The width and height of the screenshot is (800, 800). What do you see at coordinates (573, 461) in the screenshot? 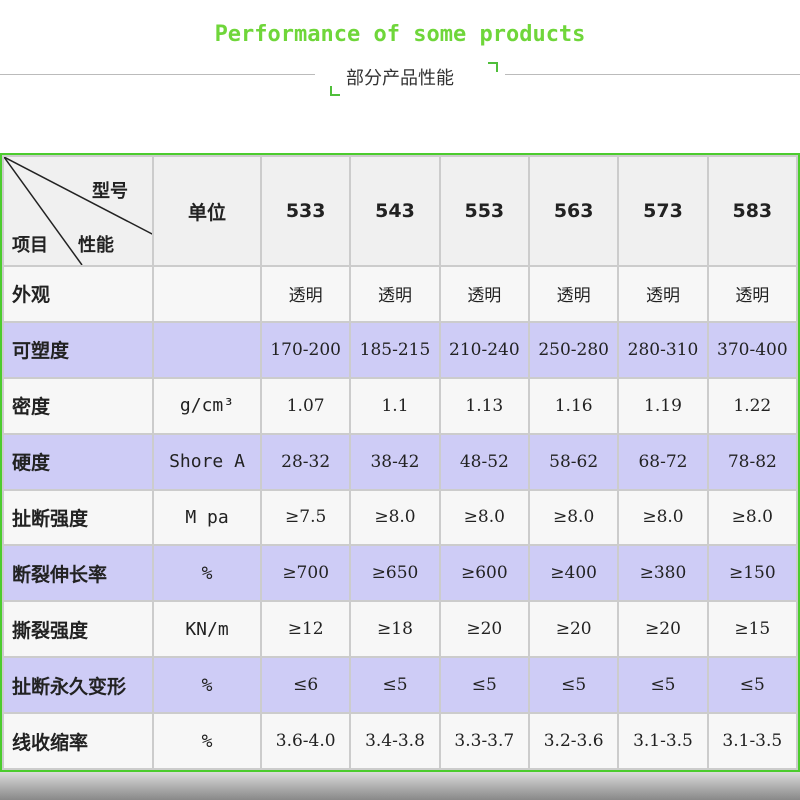
I see `table-cell: 58-62` at bounding box center [573, 461].